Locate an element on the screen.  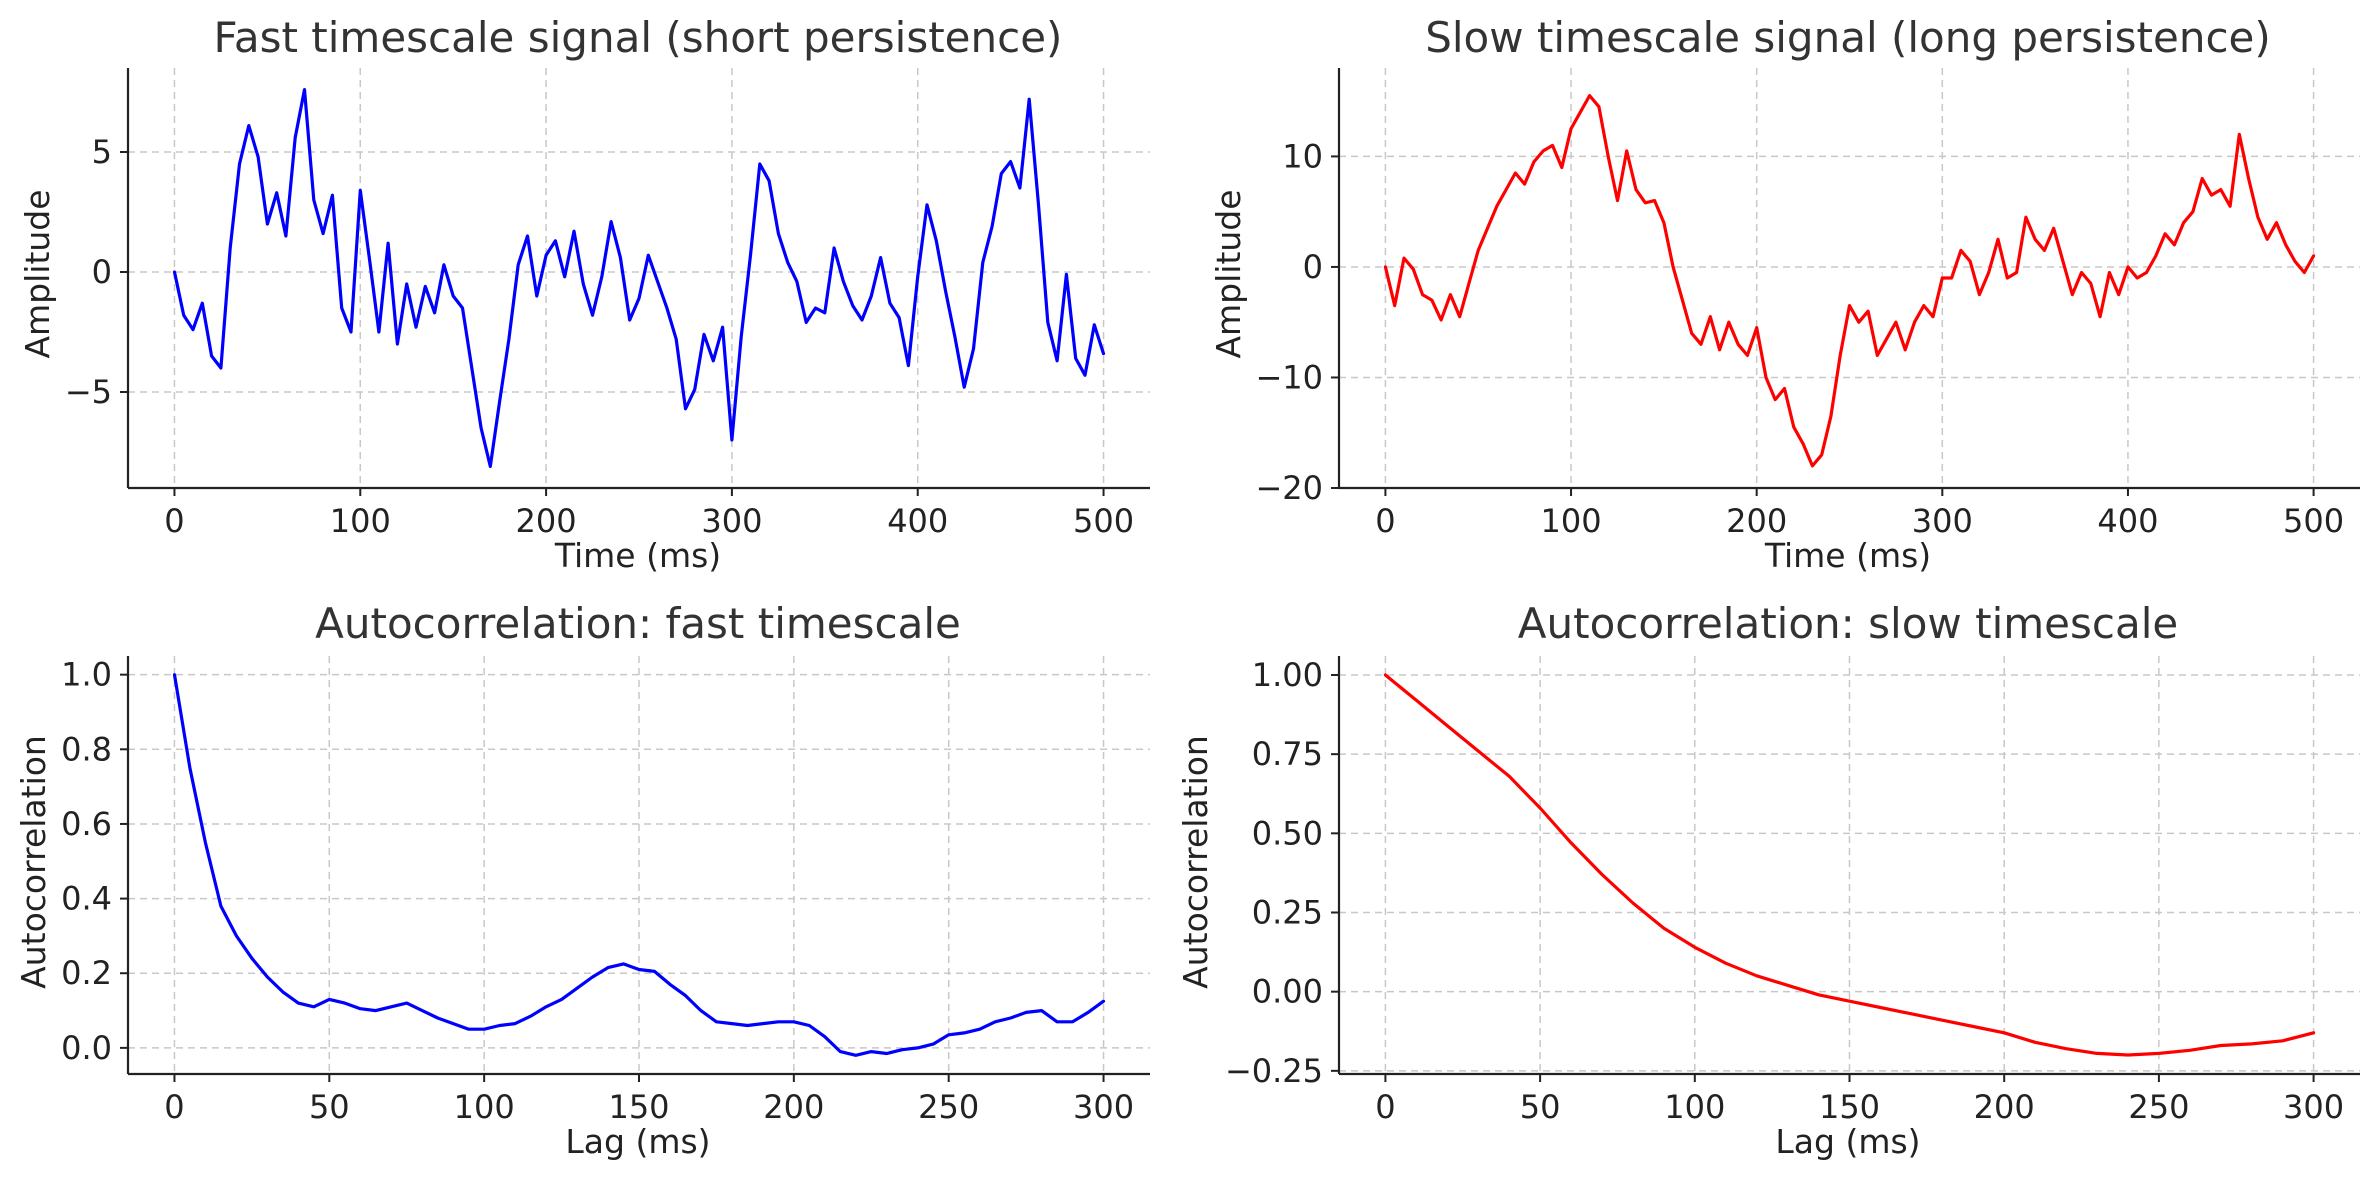
y-tick-label: 1.0 is located at coordinates (86, 675).